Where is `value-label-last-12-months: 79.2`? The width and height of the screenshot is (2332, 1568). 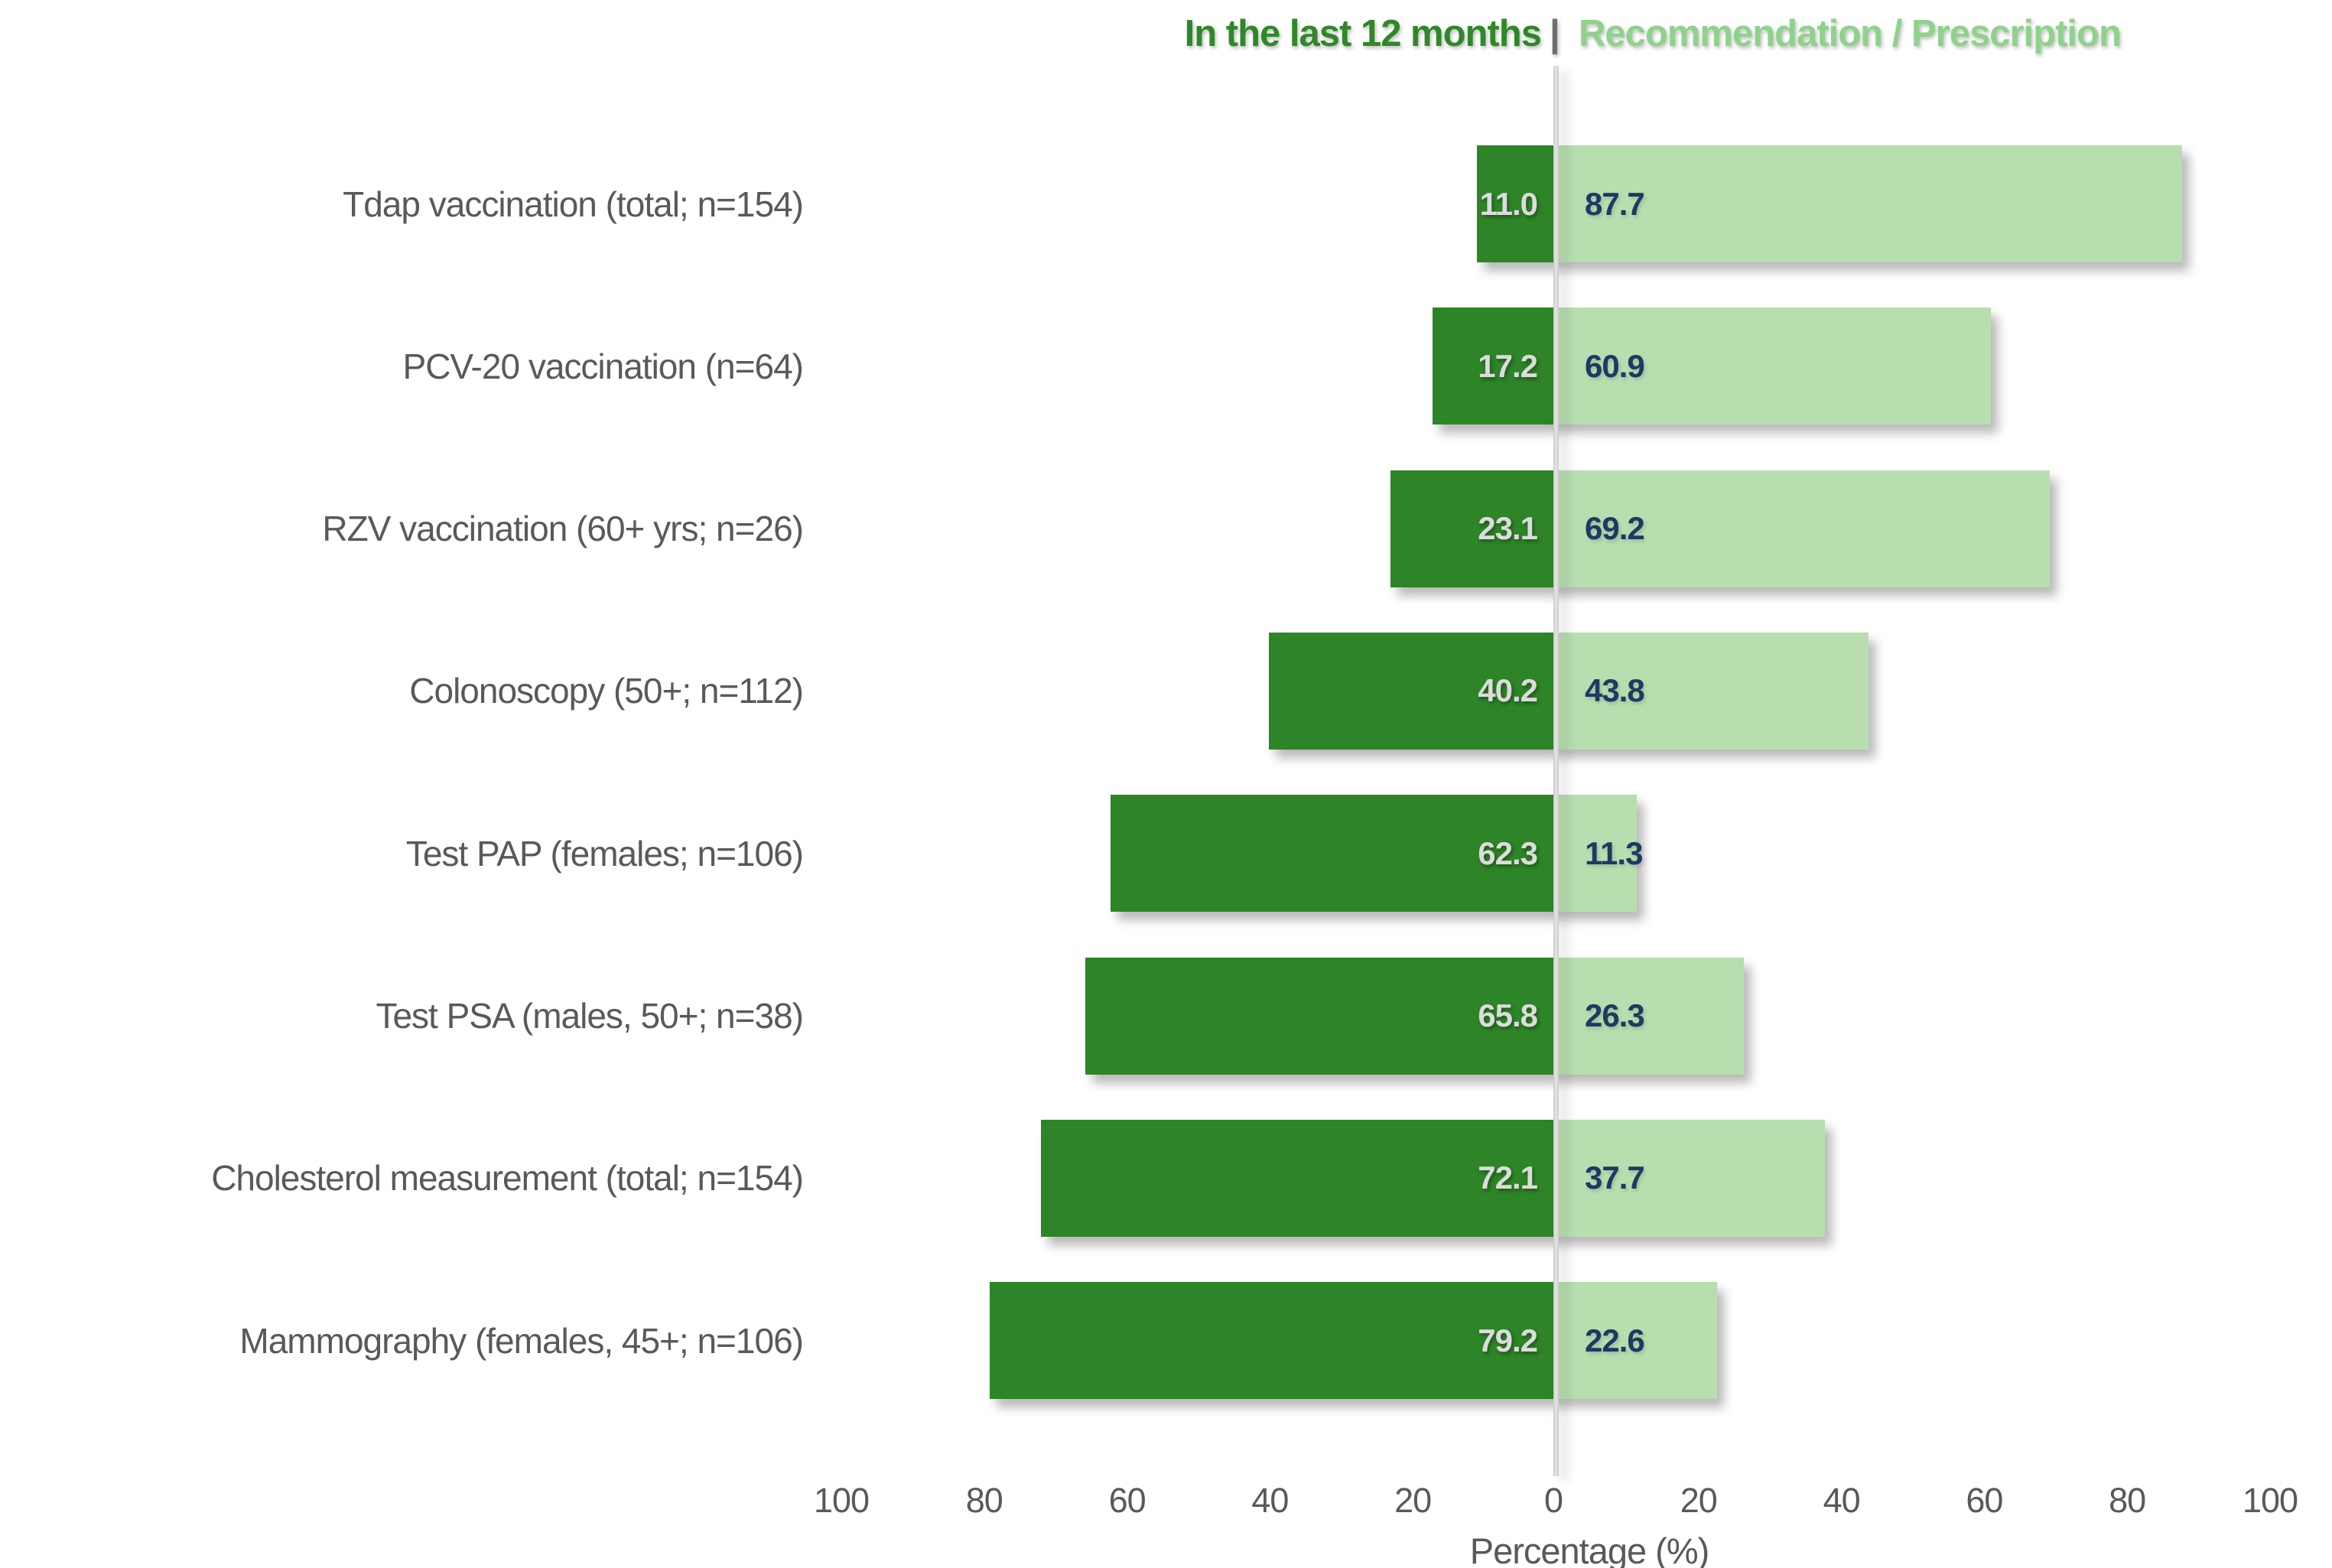
value-label-last-12-months: 79.2 is located at coordinates (1508, 1340).